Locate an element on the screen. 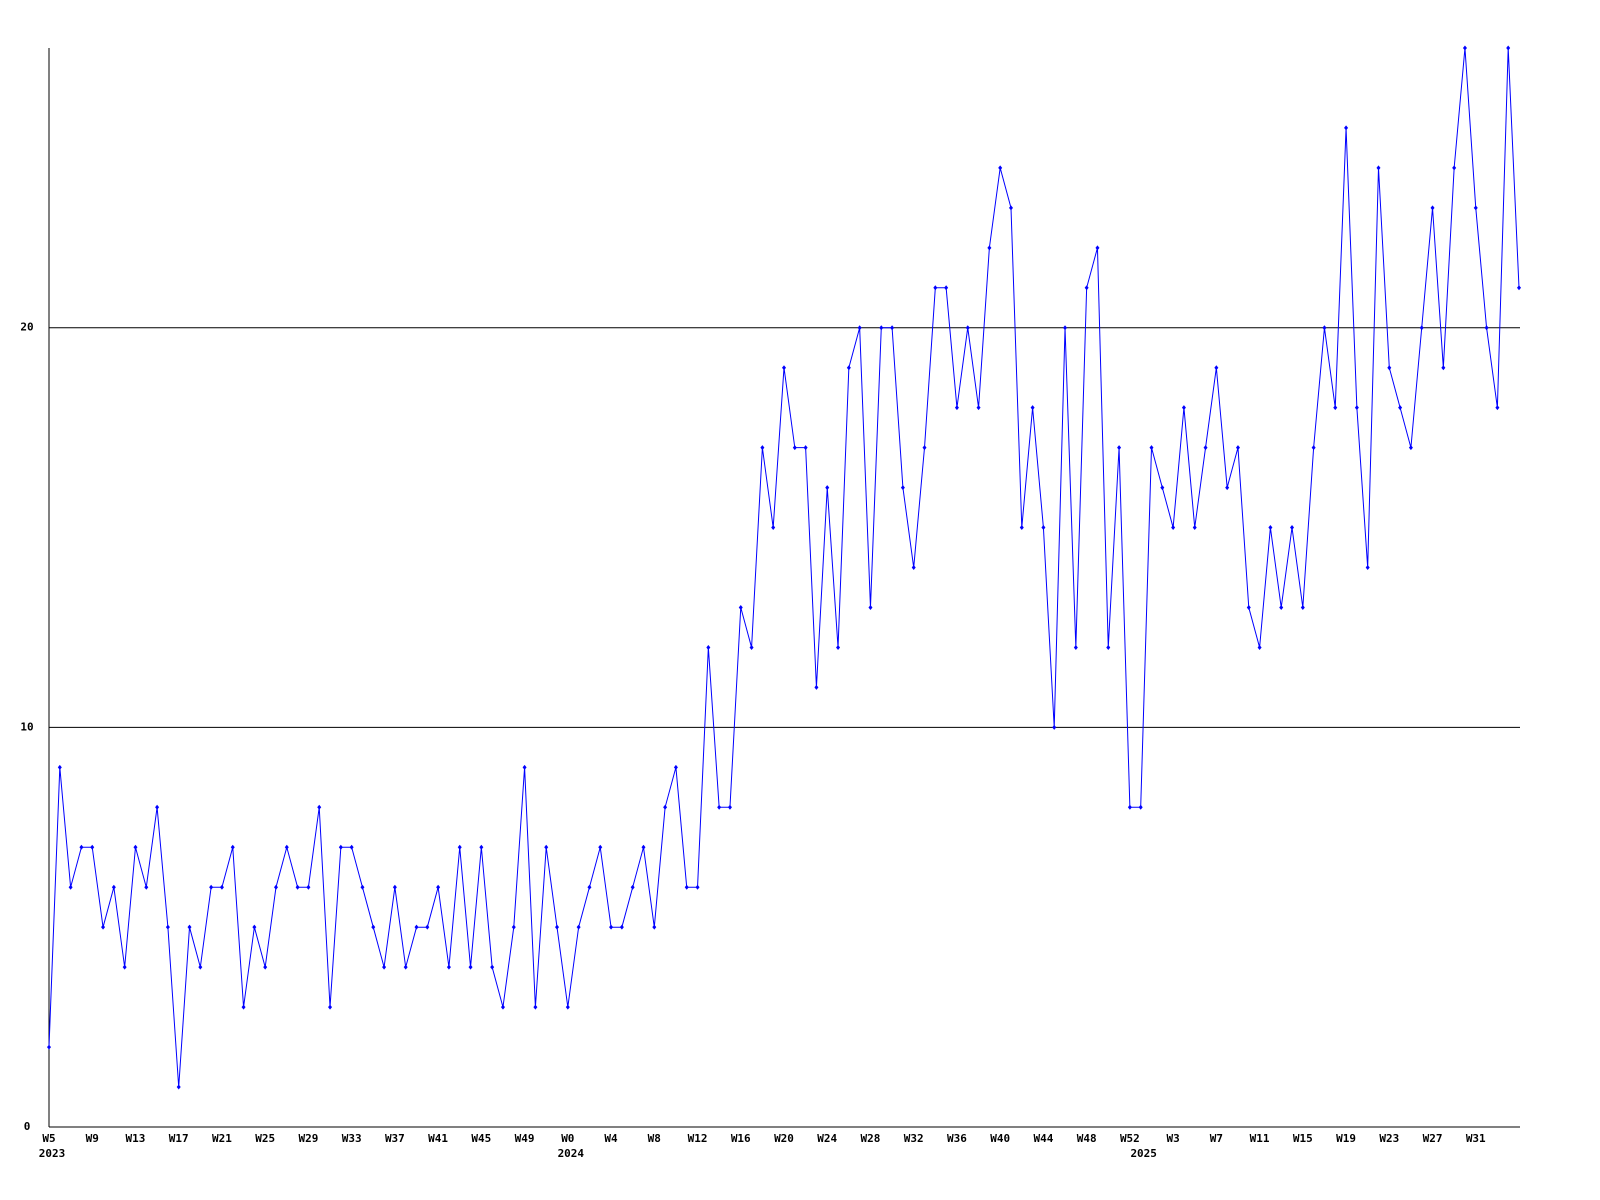 This screenshot has height=1200, width=1600. x-tick-label: W37 is located at coordinates (395, 1138).